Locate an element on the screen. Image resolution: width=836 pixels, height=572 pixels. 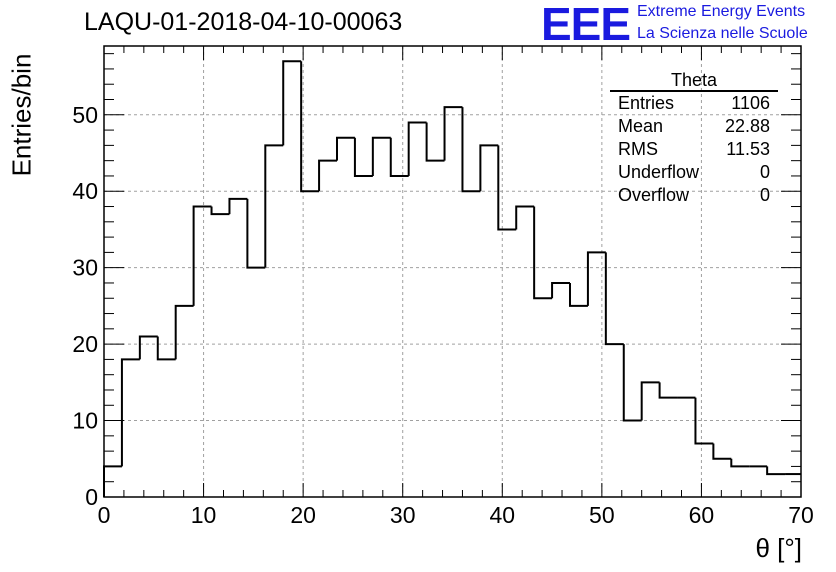
stats-row: Overflow 0 is located at coordinates (694, 195).